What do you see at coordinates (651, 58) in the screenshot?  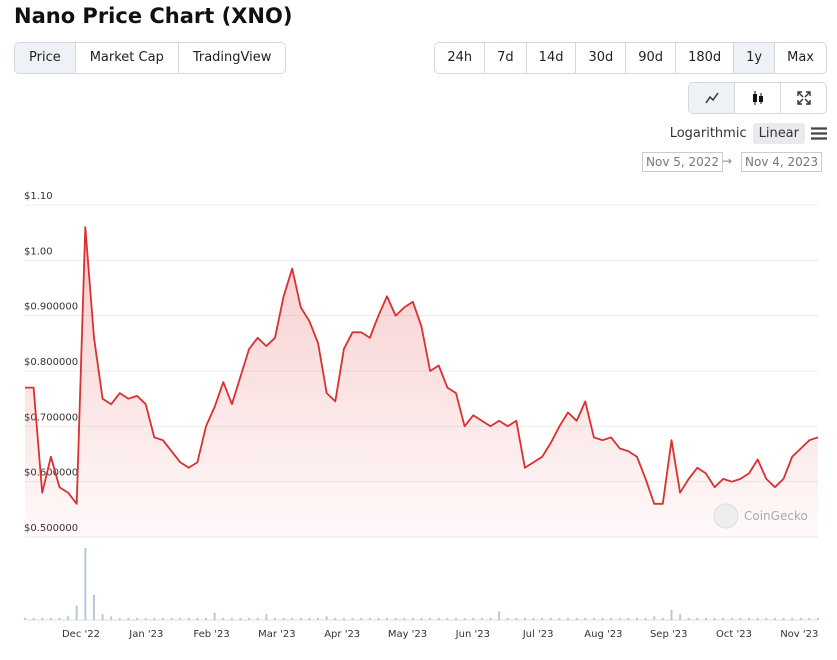 I see `range-button: 90d` at bounding box center [651, 58].